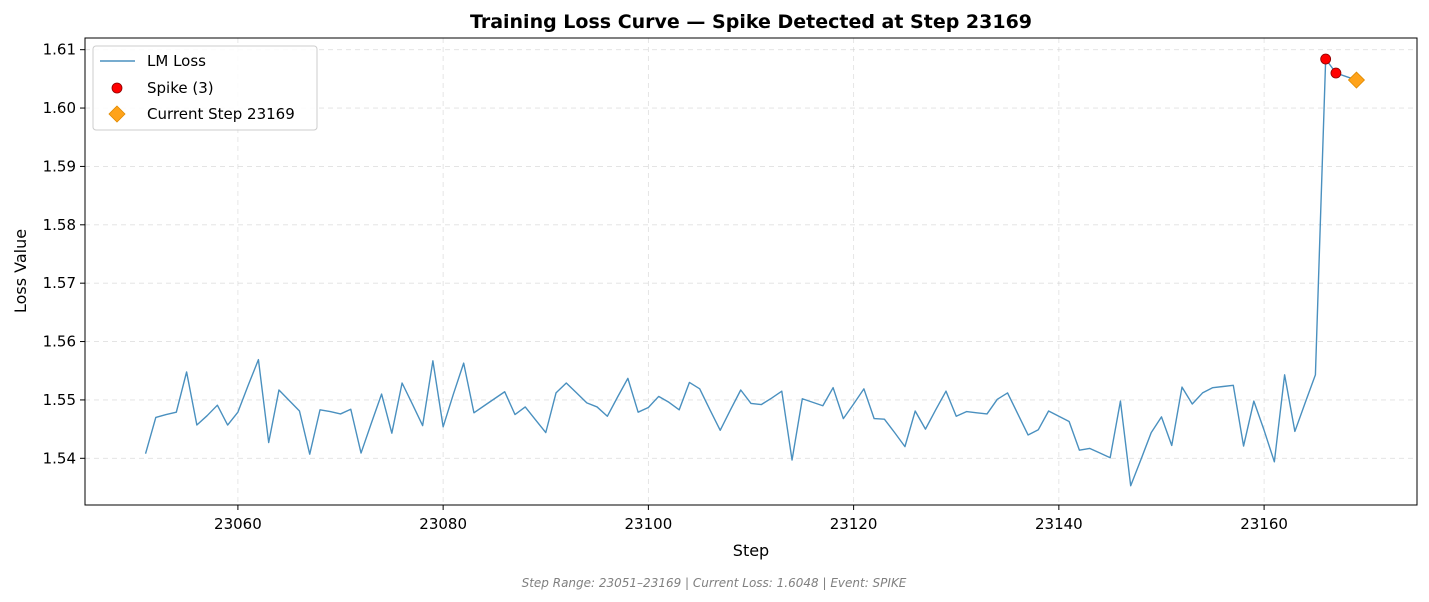  What do you see at coordinates (59, 108) in the screenshot?
I see `y-tick-label: 1.60` at bounding box center [59, 108].